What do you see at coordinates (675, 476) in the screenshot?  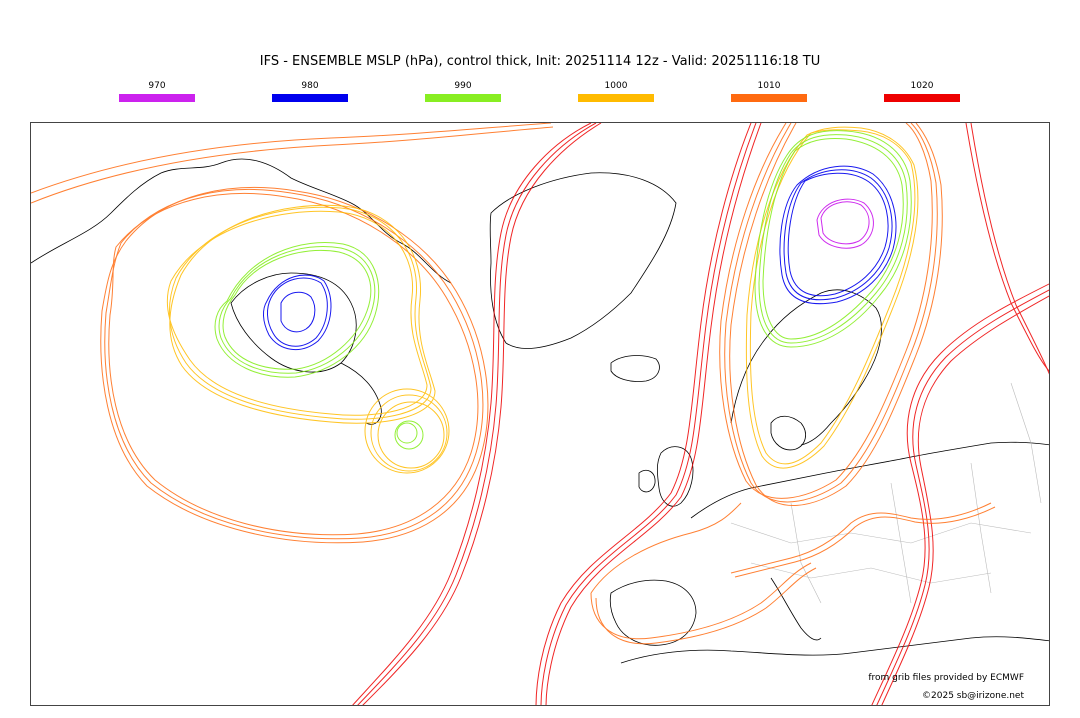 I see `coast-britain` at bounding box center [675, 476].